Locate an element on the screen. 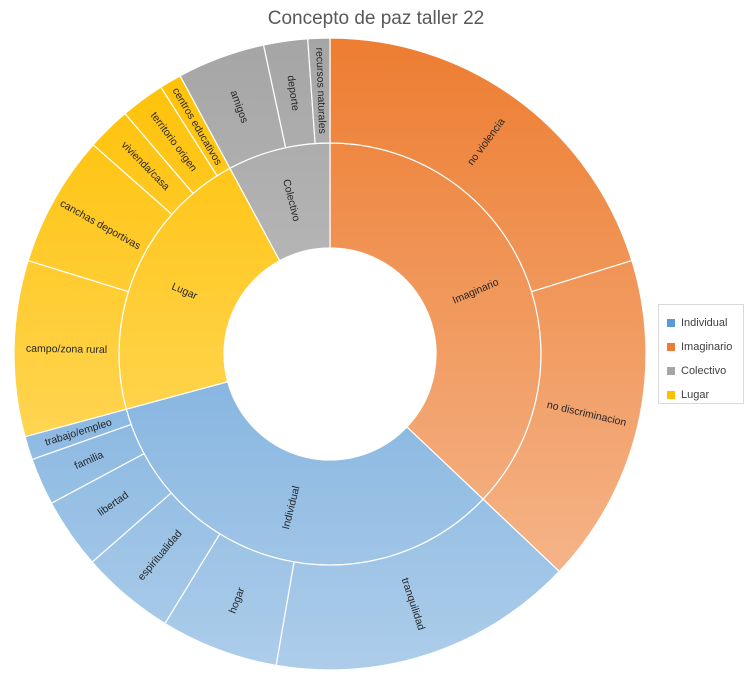 This screenshot has width=752, height=679. legend-item-lugar: Lugar is located at coordinates (705, 395).